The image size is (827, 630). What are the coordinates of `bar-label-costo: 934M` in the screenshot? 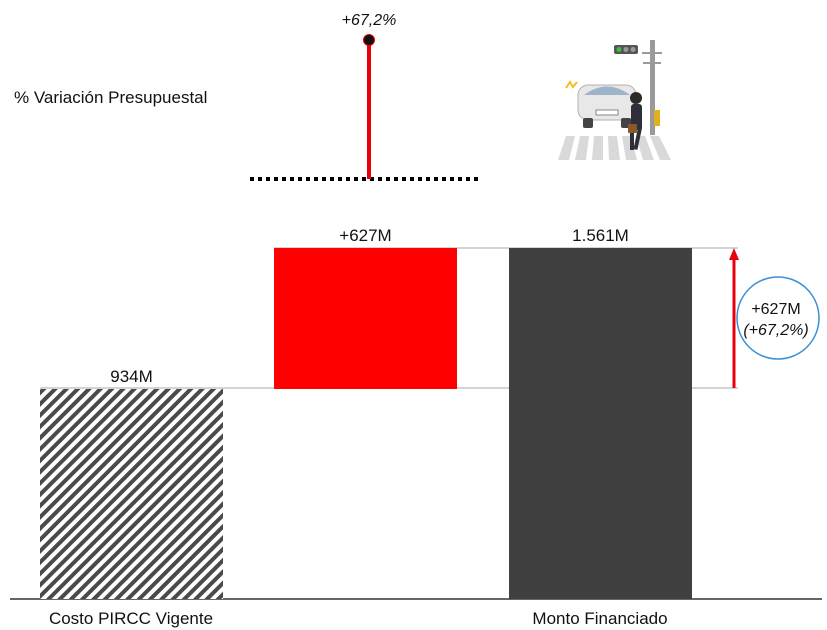 It's located at (131, 376).